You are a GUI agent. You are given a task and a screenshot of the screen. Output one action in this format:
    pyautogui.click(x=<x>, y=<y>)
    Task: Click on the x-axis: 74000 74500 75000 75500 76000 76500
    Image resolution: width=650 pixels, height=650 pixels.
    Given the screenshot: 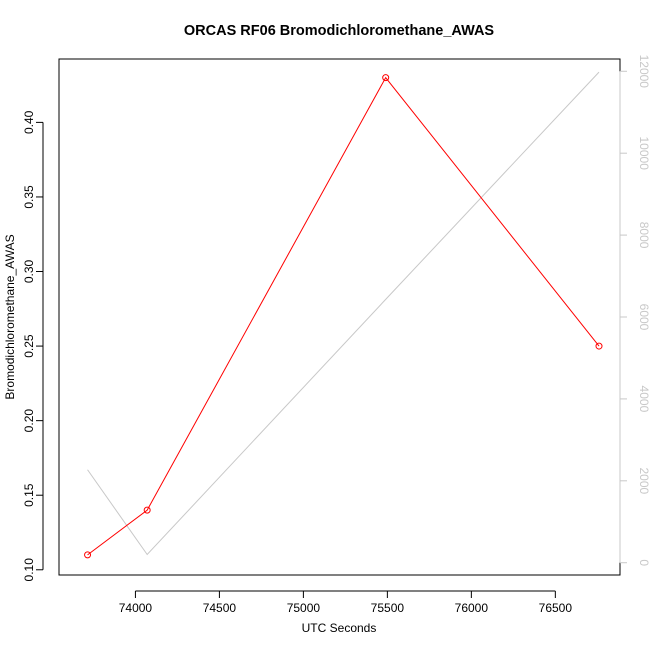 What is the action you would take?
    pyautogui.click(x=346, y=602)
    